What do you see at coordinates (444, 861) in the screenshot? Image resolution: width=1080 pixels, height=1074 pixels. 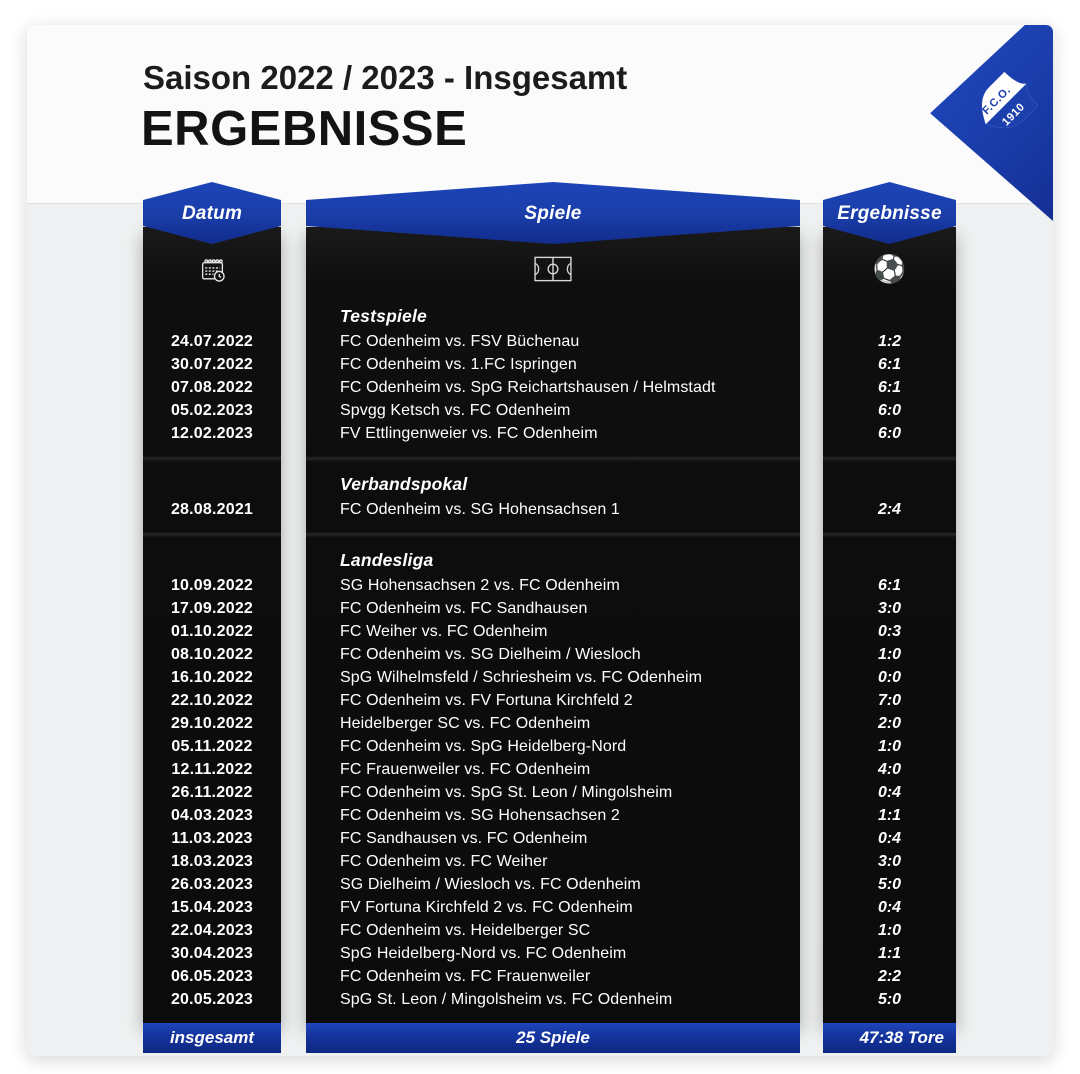 I see `match-name: FC Odenheim vs. FC Weiher` at bounding box center [444, 861].